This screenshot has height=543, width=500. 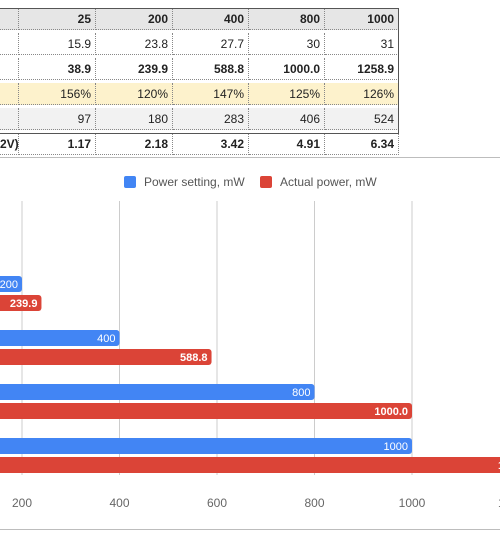 What do you see at coordinates (217, 503) in the screenshot?
I see `x-tick-label: 600` at bounding box center [217, 503].